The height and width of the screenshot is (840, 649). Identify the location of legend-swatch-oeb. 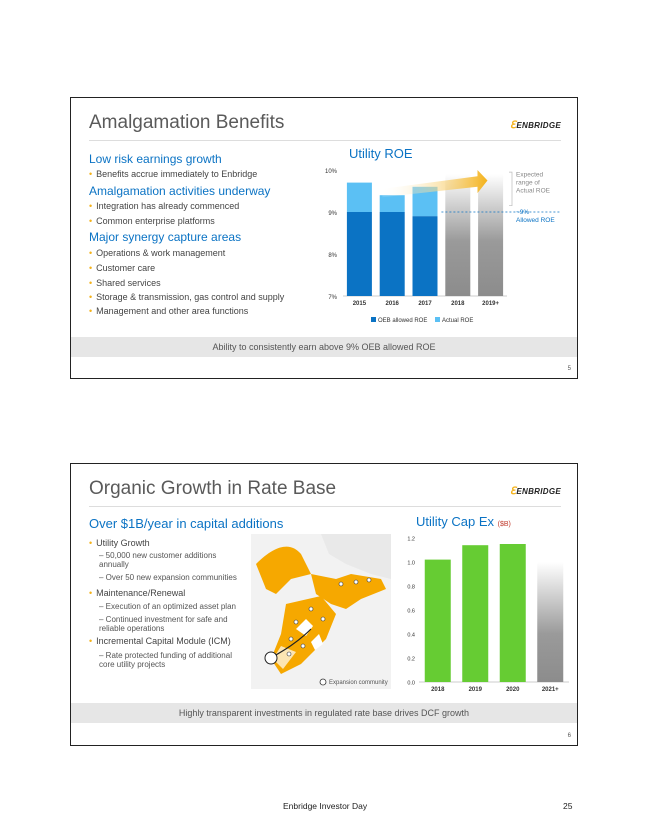
(373, 319).